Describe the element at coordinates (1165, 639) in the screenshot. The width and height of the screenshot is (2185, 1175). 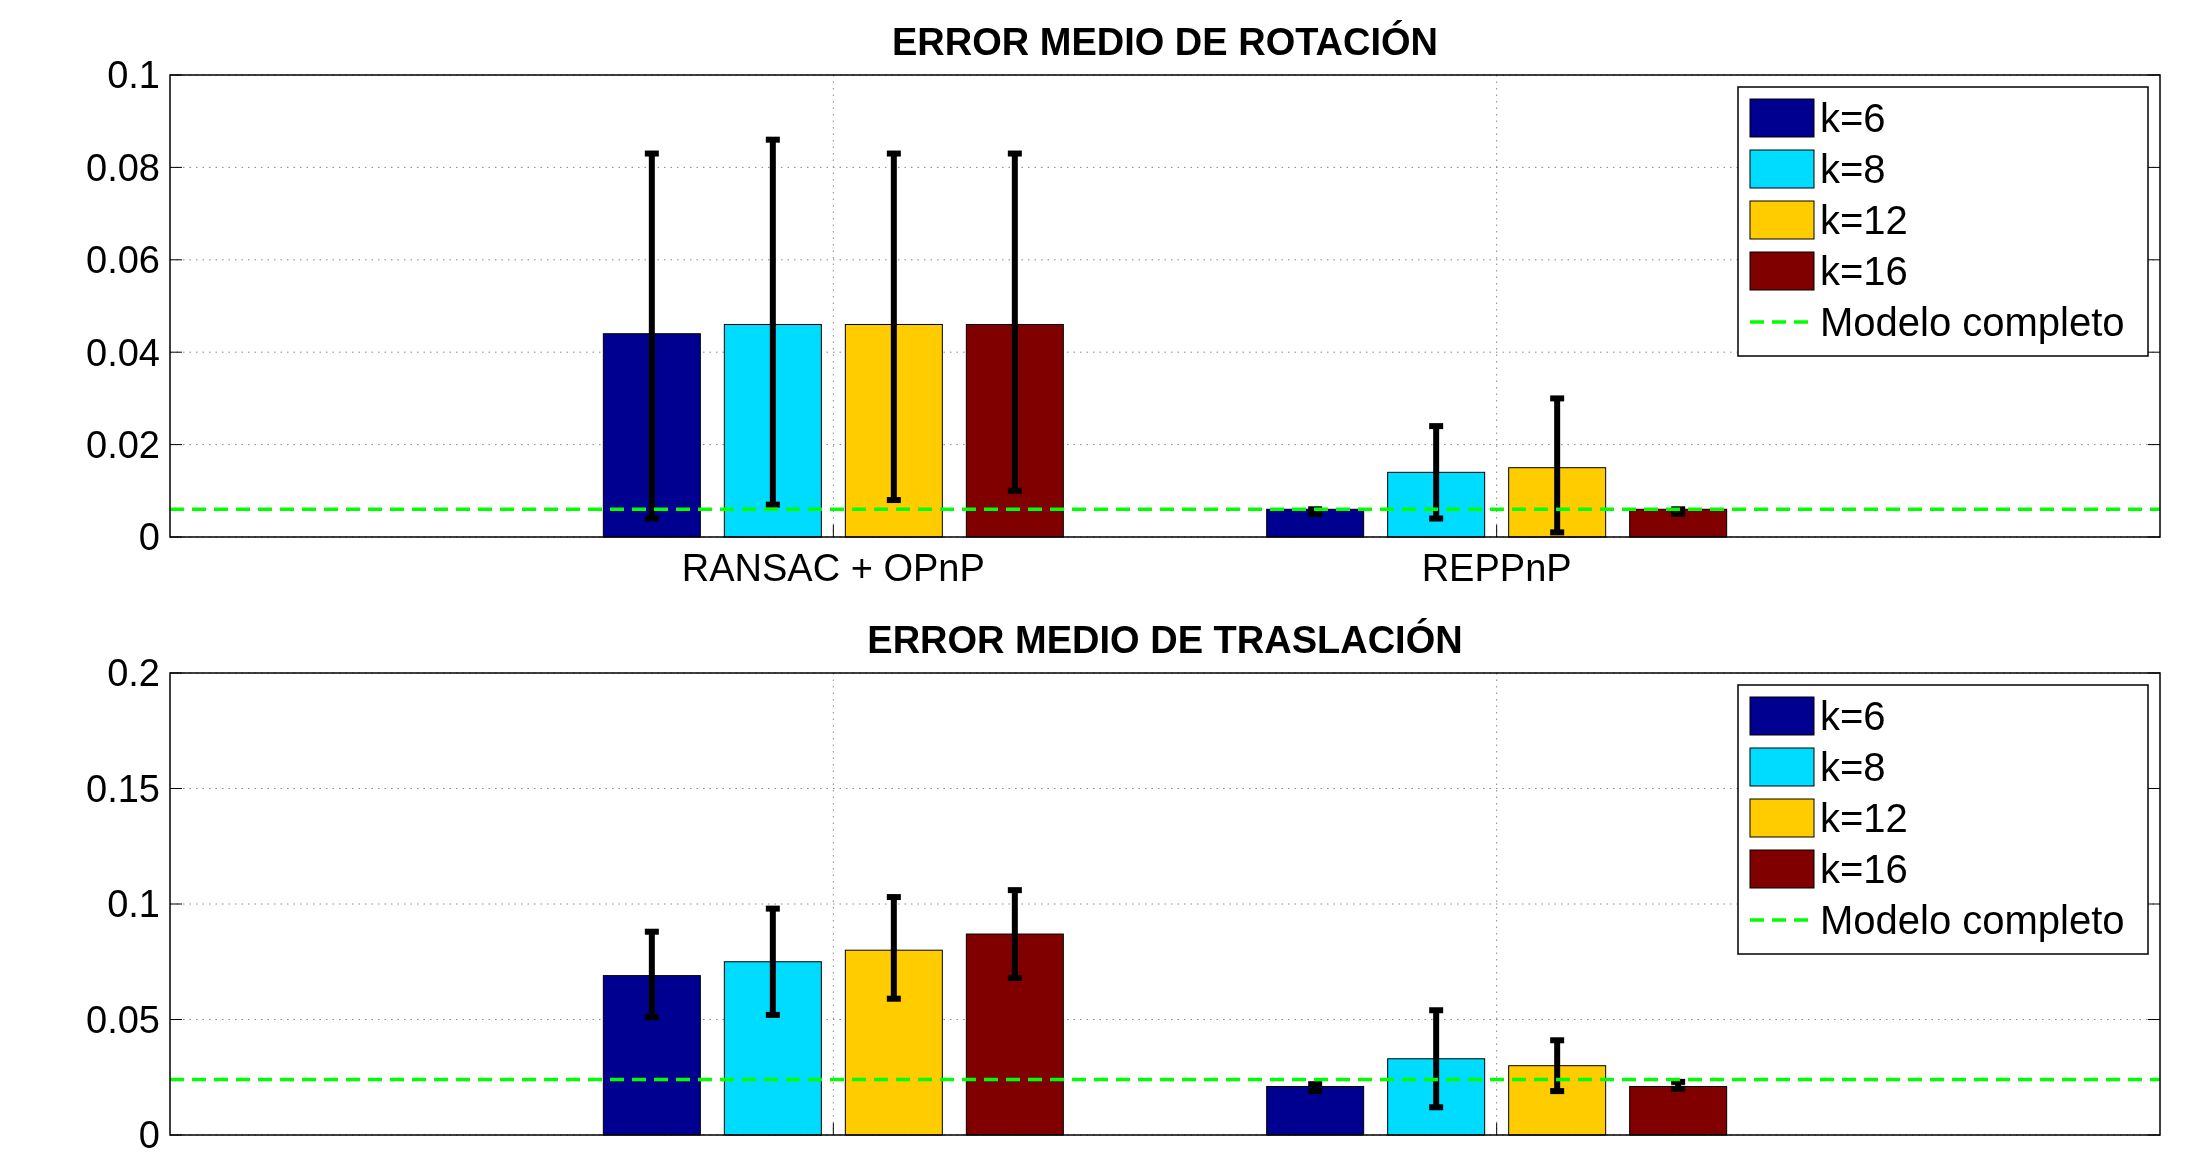
I see `chart-title: ERROR MEDIO DE TRASLACIÓN` at that location.